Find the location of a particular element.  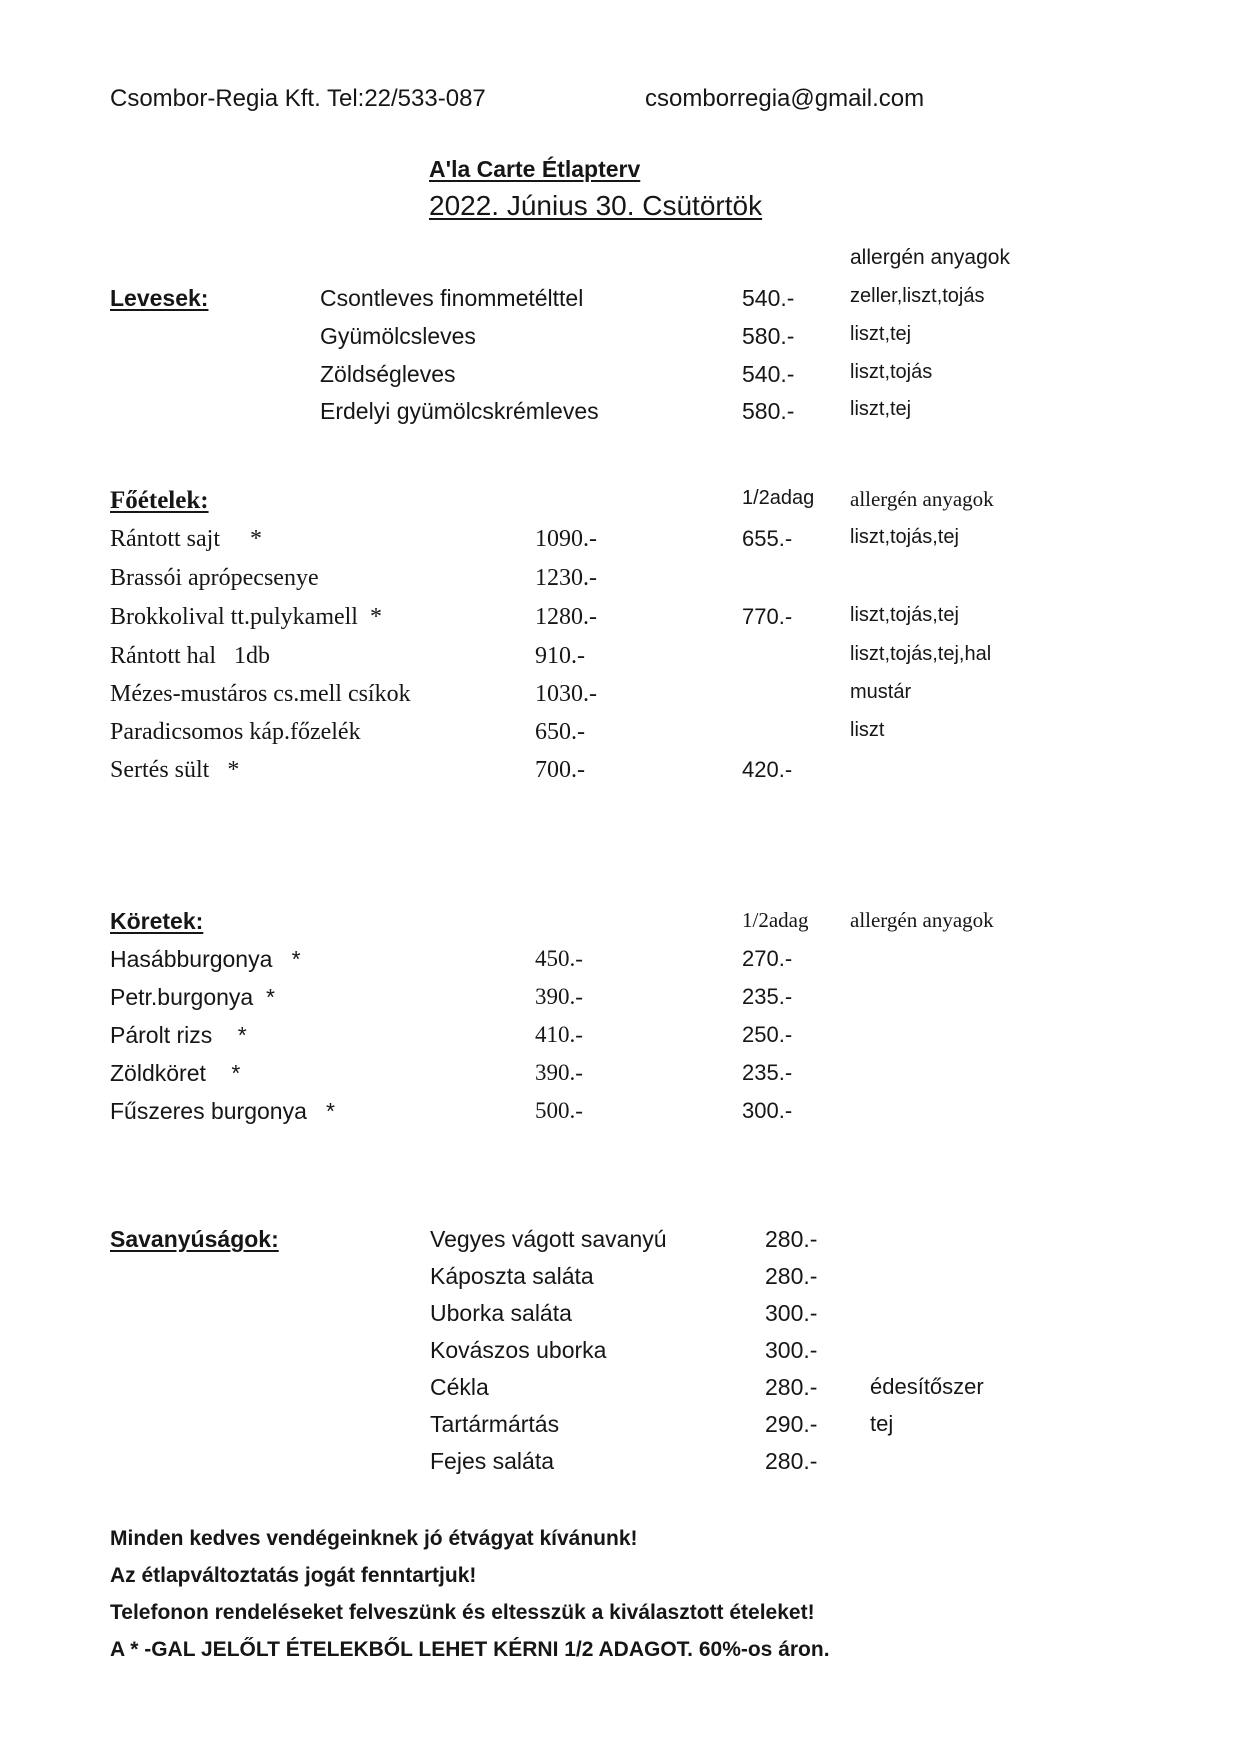

dish-price: 450.- is located at coordinates (559, 958).